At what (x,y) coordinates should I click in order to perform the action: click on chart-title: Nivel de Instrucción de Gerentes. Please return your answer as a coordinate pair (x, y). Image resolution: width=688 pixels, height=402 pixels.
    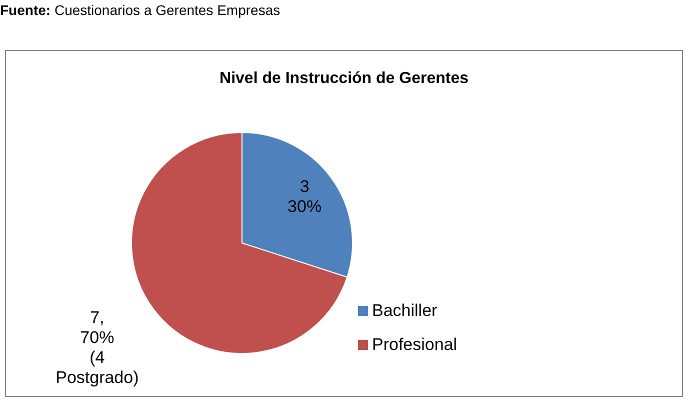
    Looking at the image, I should click on (344, 79).